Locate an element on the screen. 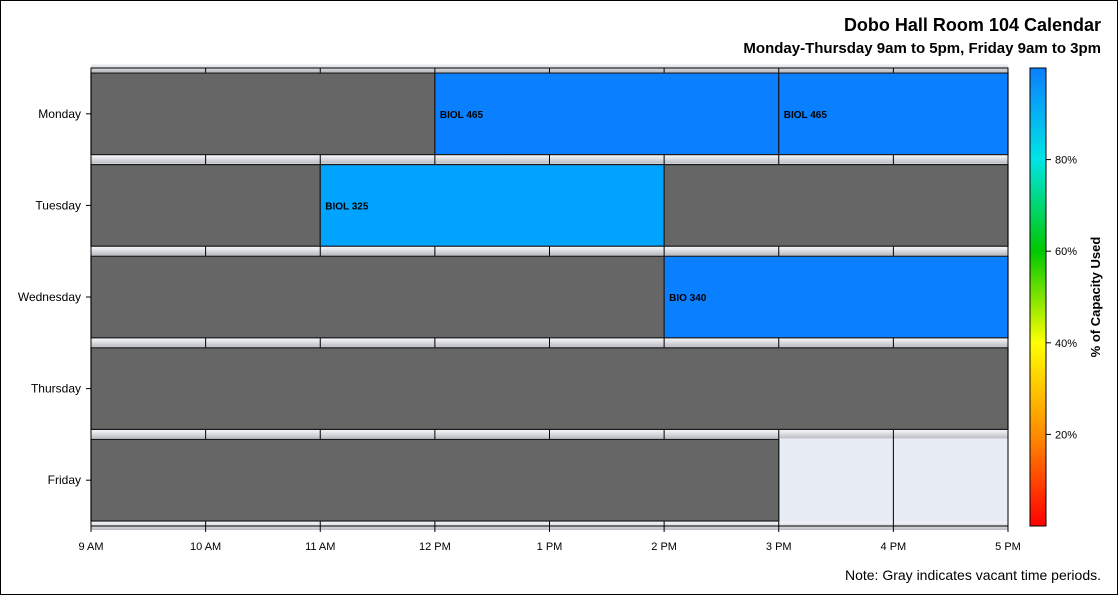 This screenshot has width=1118, height=595. x-tick-label: 2 PM is located at coordinates (664, 547).